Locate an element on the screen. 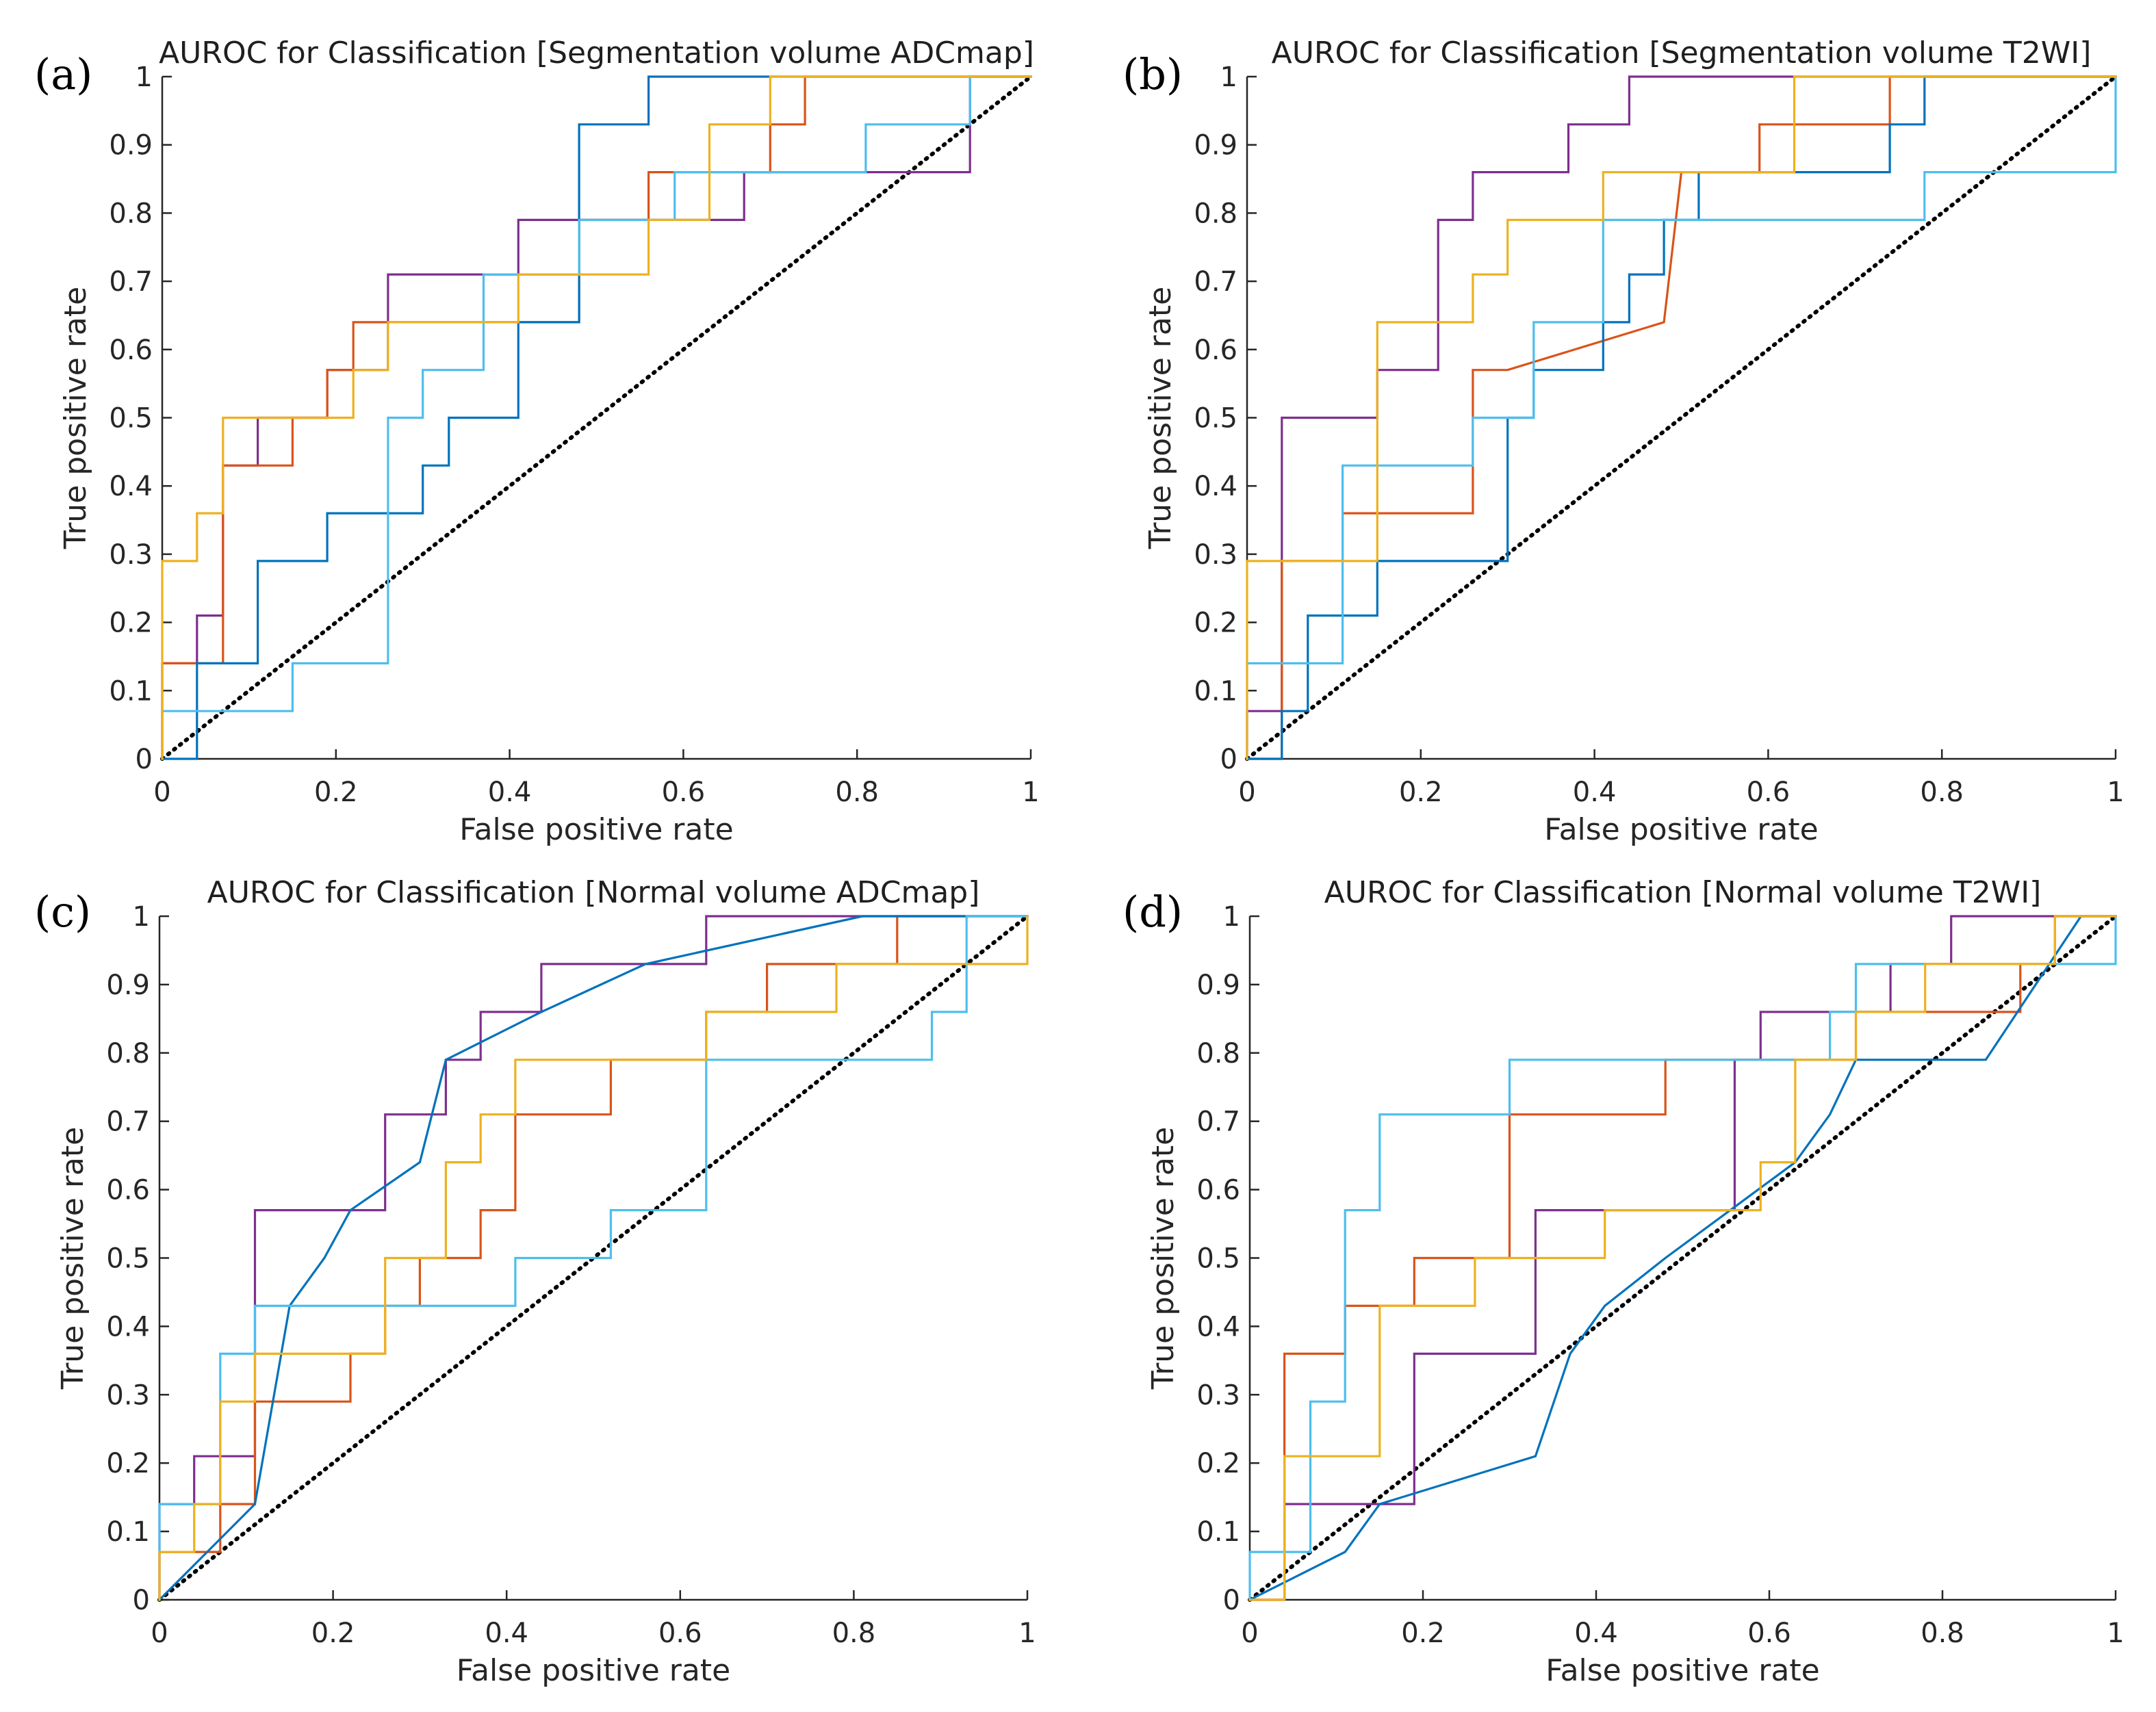 This screenshot has height=1712, width=2156. y-tick-label-d: 0.5 is located at coordinates (1218, 1259).